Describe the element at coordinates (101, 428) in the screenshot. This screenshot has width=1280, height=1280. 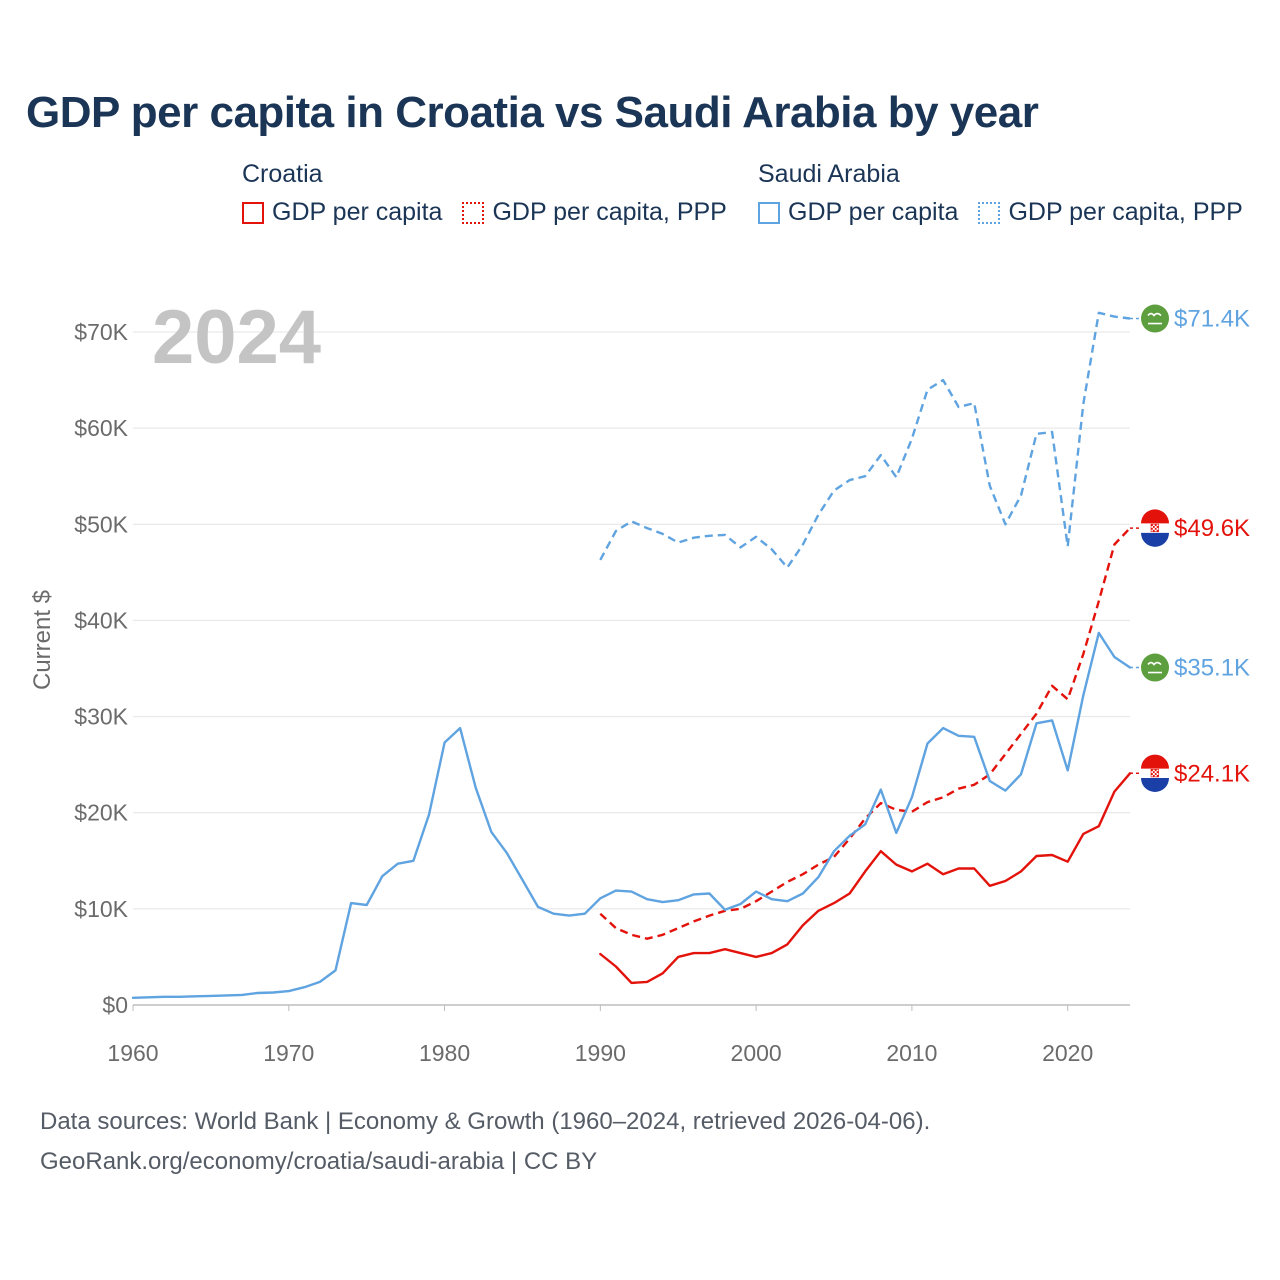
I see `y-tick-label: $60K` at that location.